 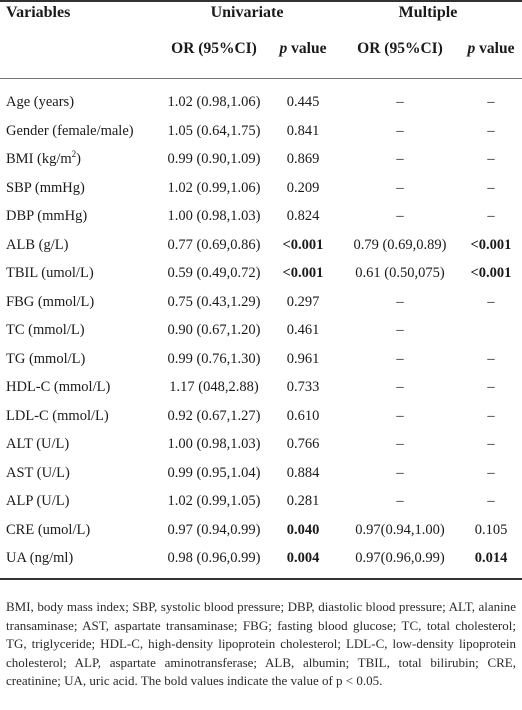 What do you see at coordinates (400, 273) in the screenshot?
I see `row-multiple-or: 0.61 (0.50,075)` at bounding box center [400, 273].